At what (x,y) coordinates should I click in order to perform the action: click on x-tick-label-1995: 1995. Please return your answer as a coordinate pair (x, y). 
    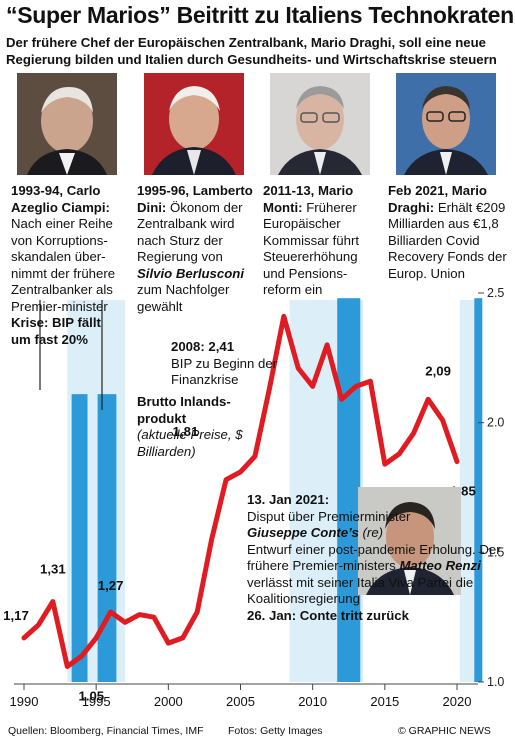
    Looking at the image, I should click on (96, 701).